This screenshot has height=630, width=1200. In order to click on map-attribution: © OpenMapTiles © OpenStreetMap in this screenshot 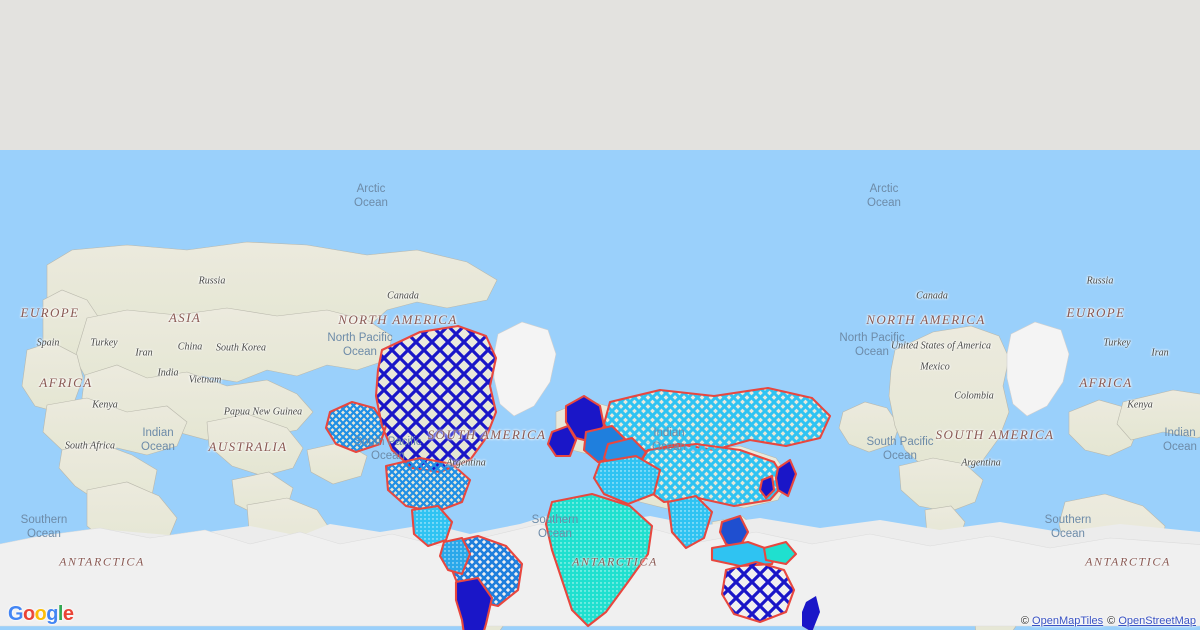, I will do `click(1108, 621)`.